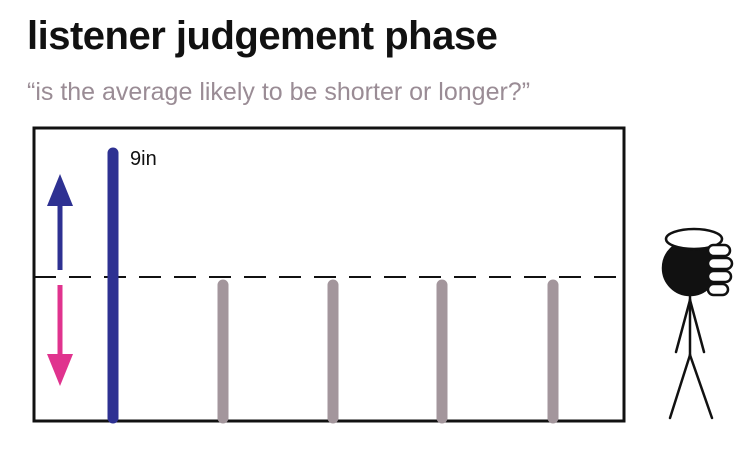 This screenshot has width=746, height=462. Describe the element at coordinates (262, 36) in the screenshot. I see `page-title: listener judgement phase` at that location.